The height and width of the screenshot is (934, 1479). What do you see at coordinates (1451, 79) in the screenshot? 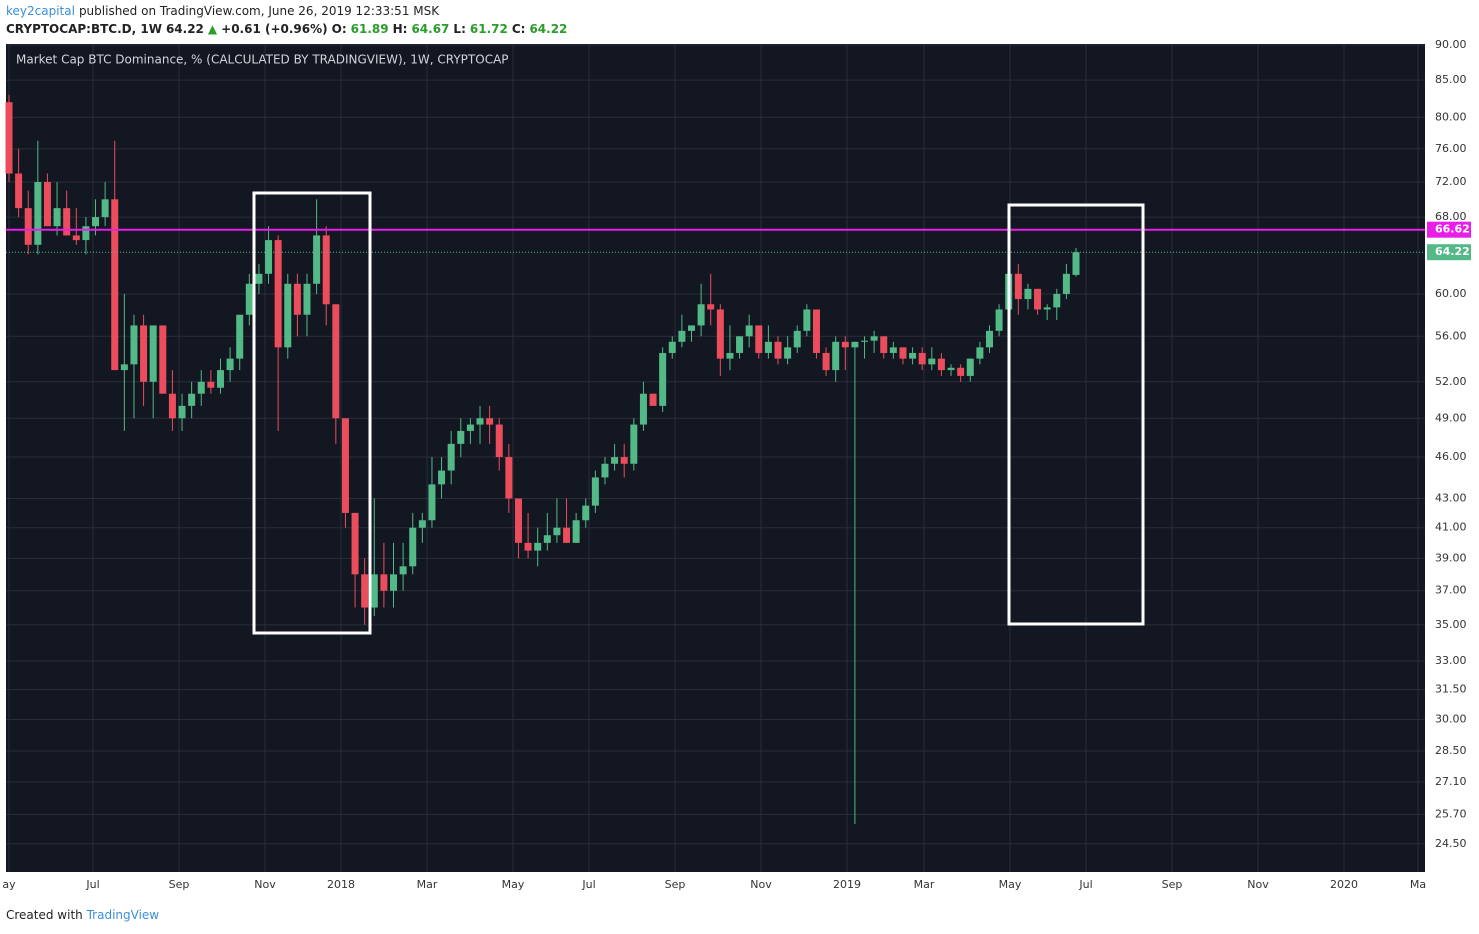
I see `y-tick-label: 85.00` at bounding box center [1451, 79].